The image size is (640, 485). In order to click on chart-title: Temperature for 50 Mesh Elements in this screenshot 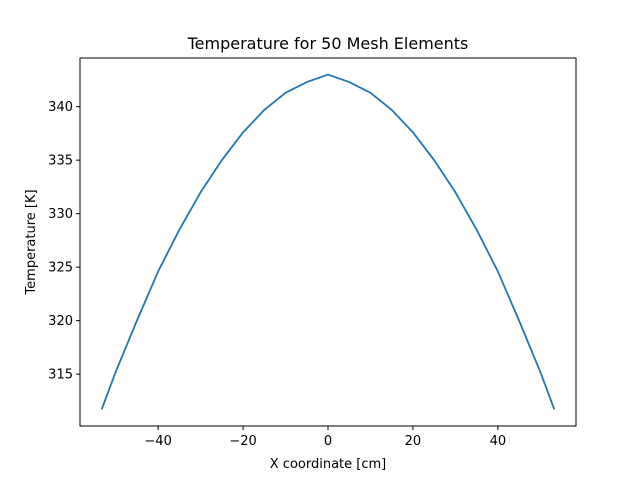, I will do `click(328, 43)`.